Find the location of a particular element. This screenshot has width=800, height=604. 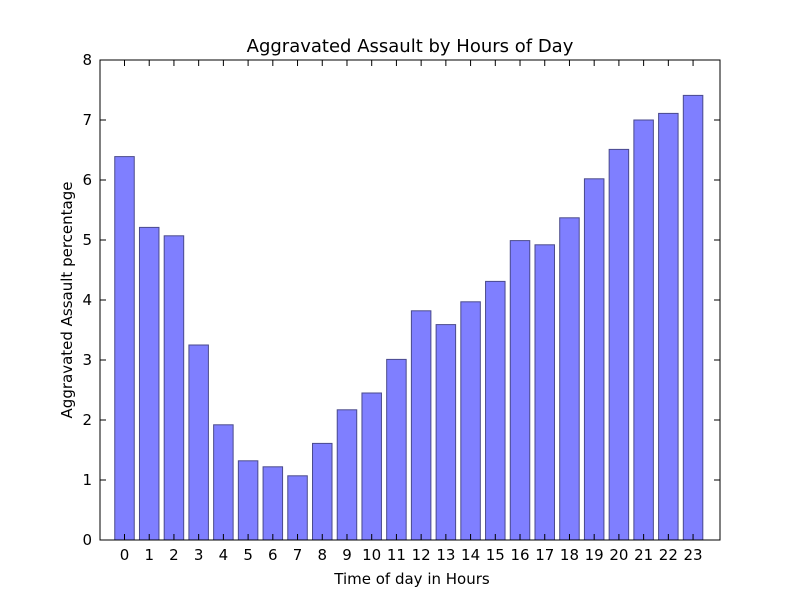

x-tick-label: 1 is located at coordinates (149, 555).